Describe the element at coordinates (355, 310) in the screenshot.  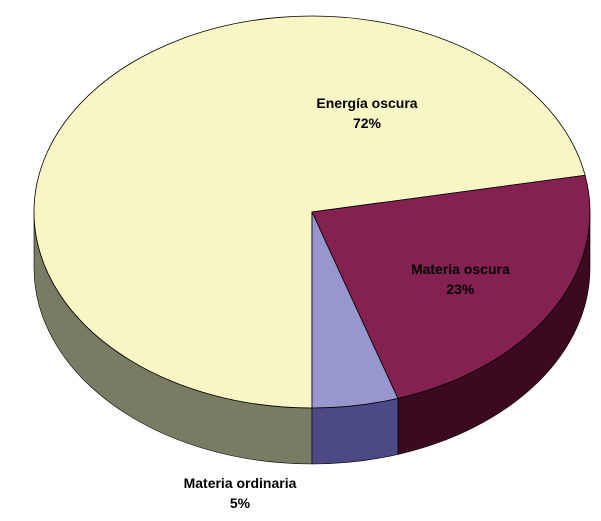
I see `pie-slice-materia-ordinaria` at that location.